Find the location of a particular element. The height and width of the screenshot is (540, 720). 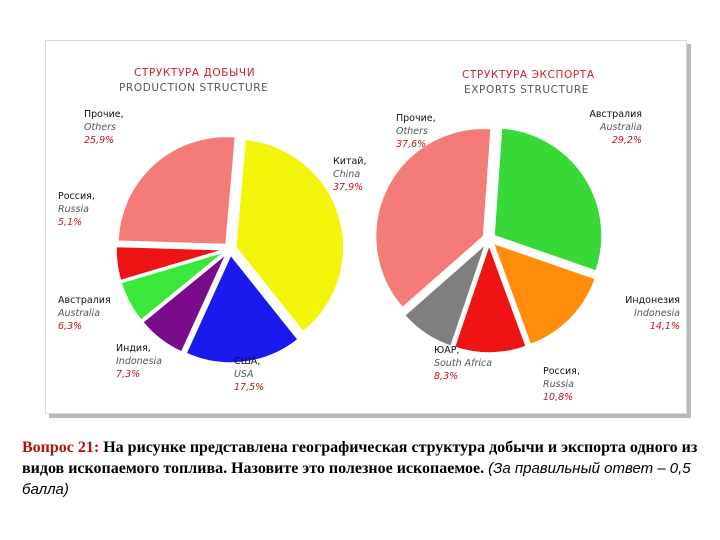

data-label: 29,2% is located at coordinates (627, 140).